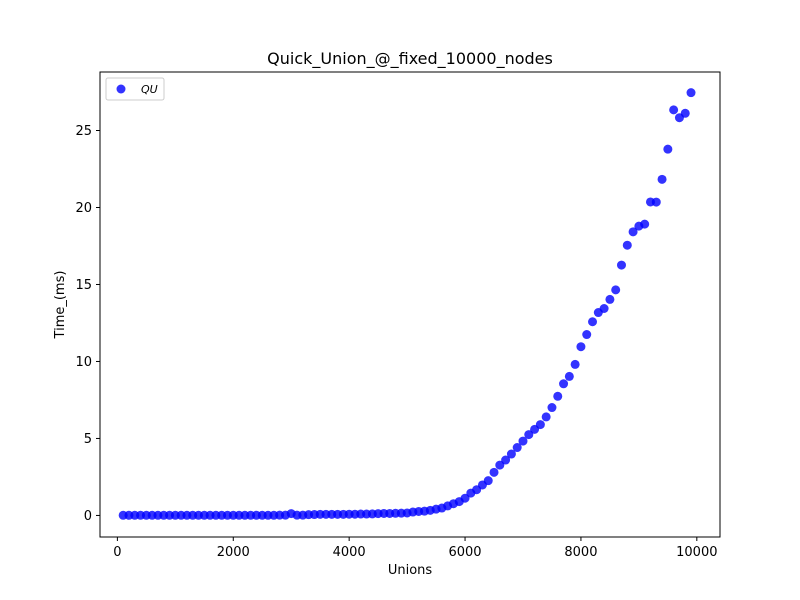 The height and width of the screenshot is (600, 800). Describe the element at coordinates (464, 552) in the screenshot. I see `x-tick-label: 6000` at that location.